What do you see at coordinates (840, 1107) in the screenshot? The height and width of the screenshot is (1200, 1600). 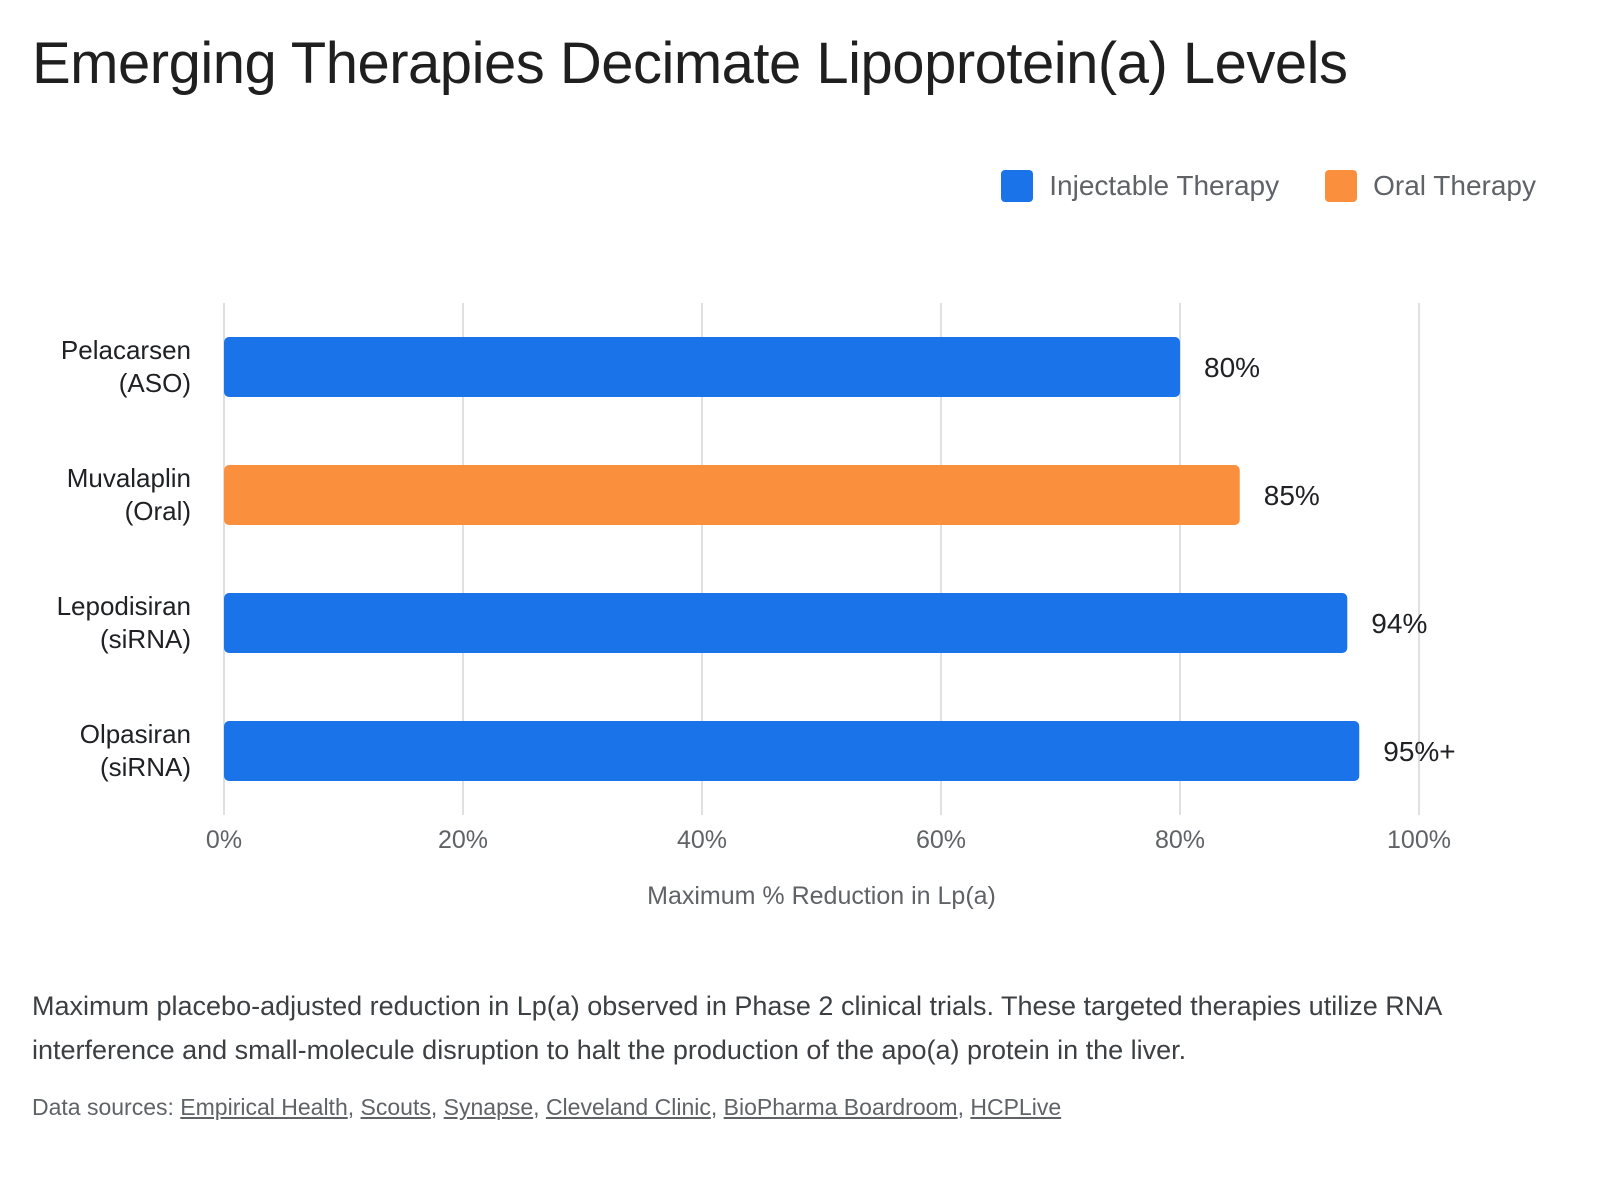 I see `source-link-biopharma-boardroom: BioPharma Boardroom` at bounding box center [840, 1107].